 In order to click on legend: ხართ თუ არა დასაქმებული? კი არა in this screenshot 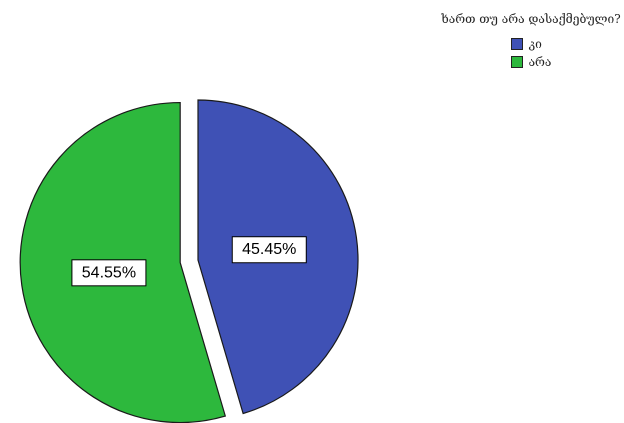, I will do `click(531, 41)`.